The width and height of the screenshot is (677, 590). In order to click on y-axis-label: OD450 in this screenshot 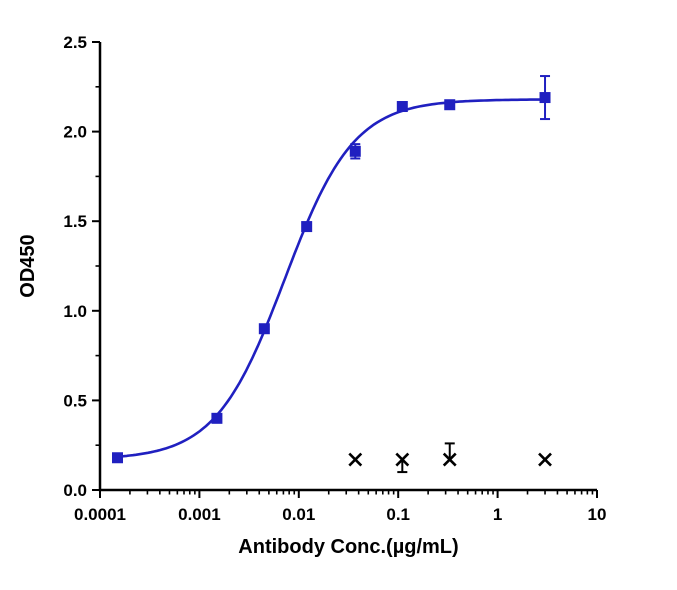, I will do `click(28, 266)`.